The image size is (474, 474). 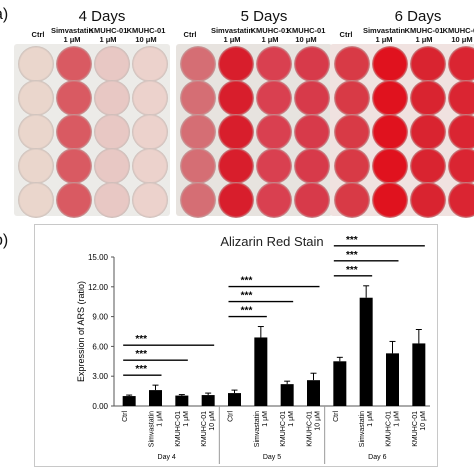 What do you see at coordinates (377, 457) in the screenshot?
I see `group-label: Day 6` at bounding box center [377, 457].